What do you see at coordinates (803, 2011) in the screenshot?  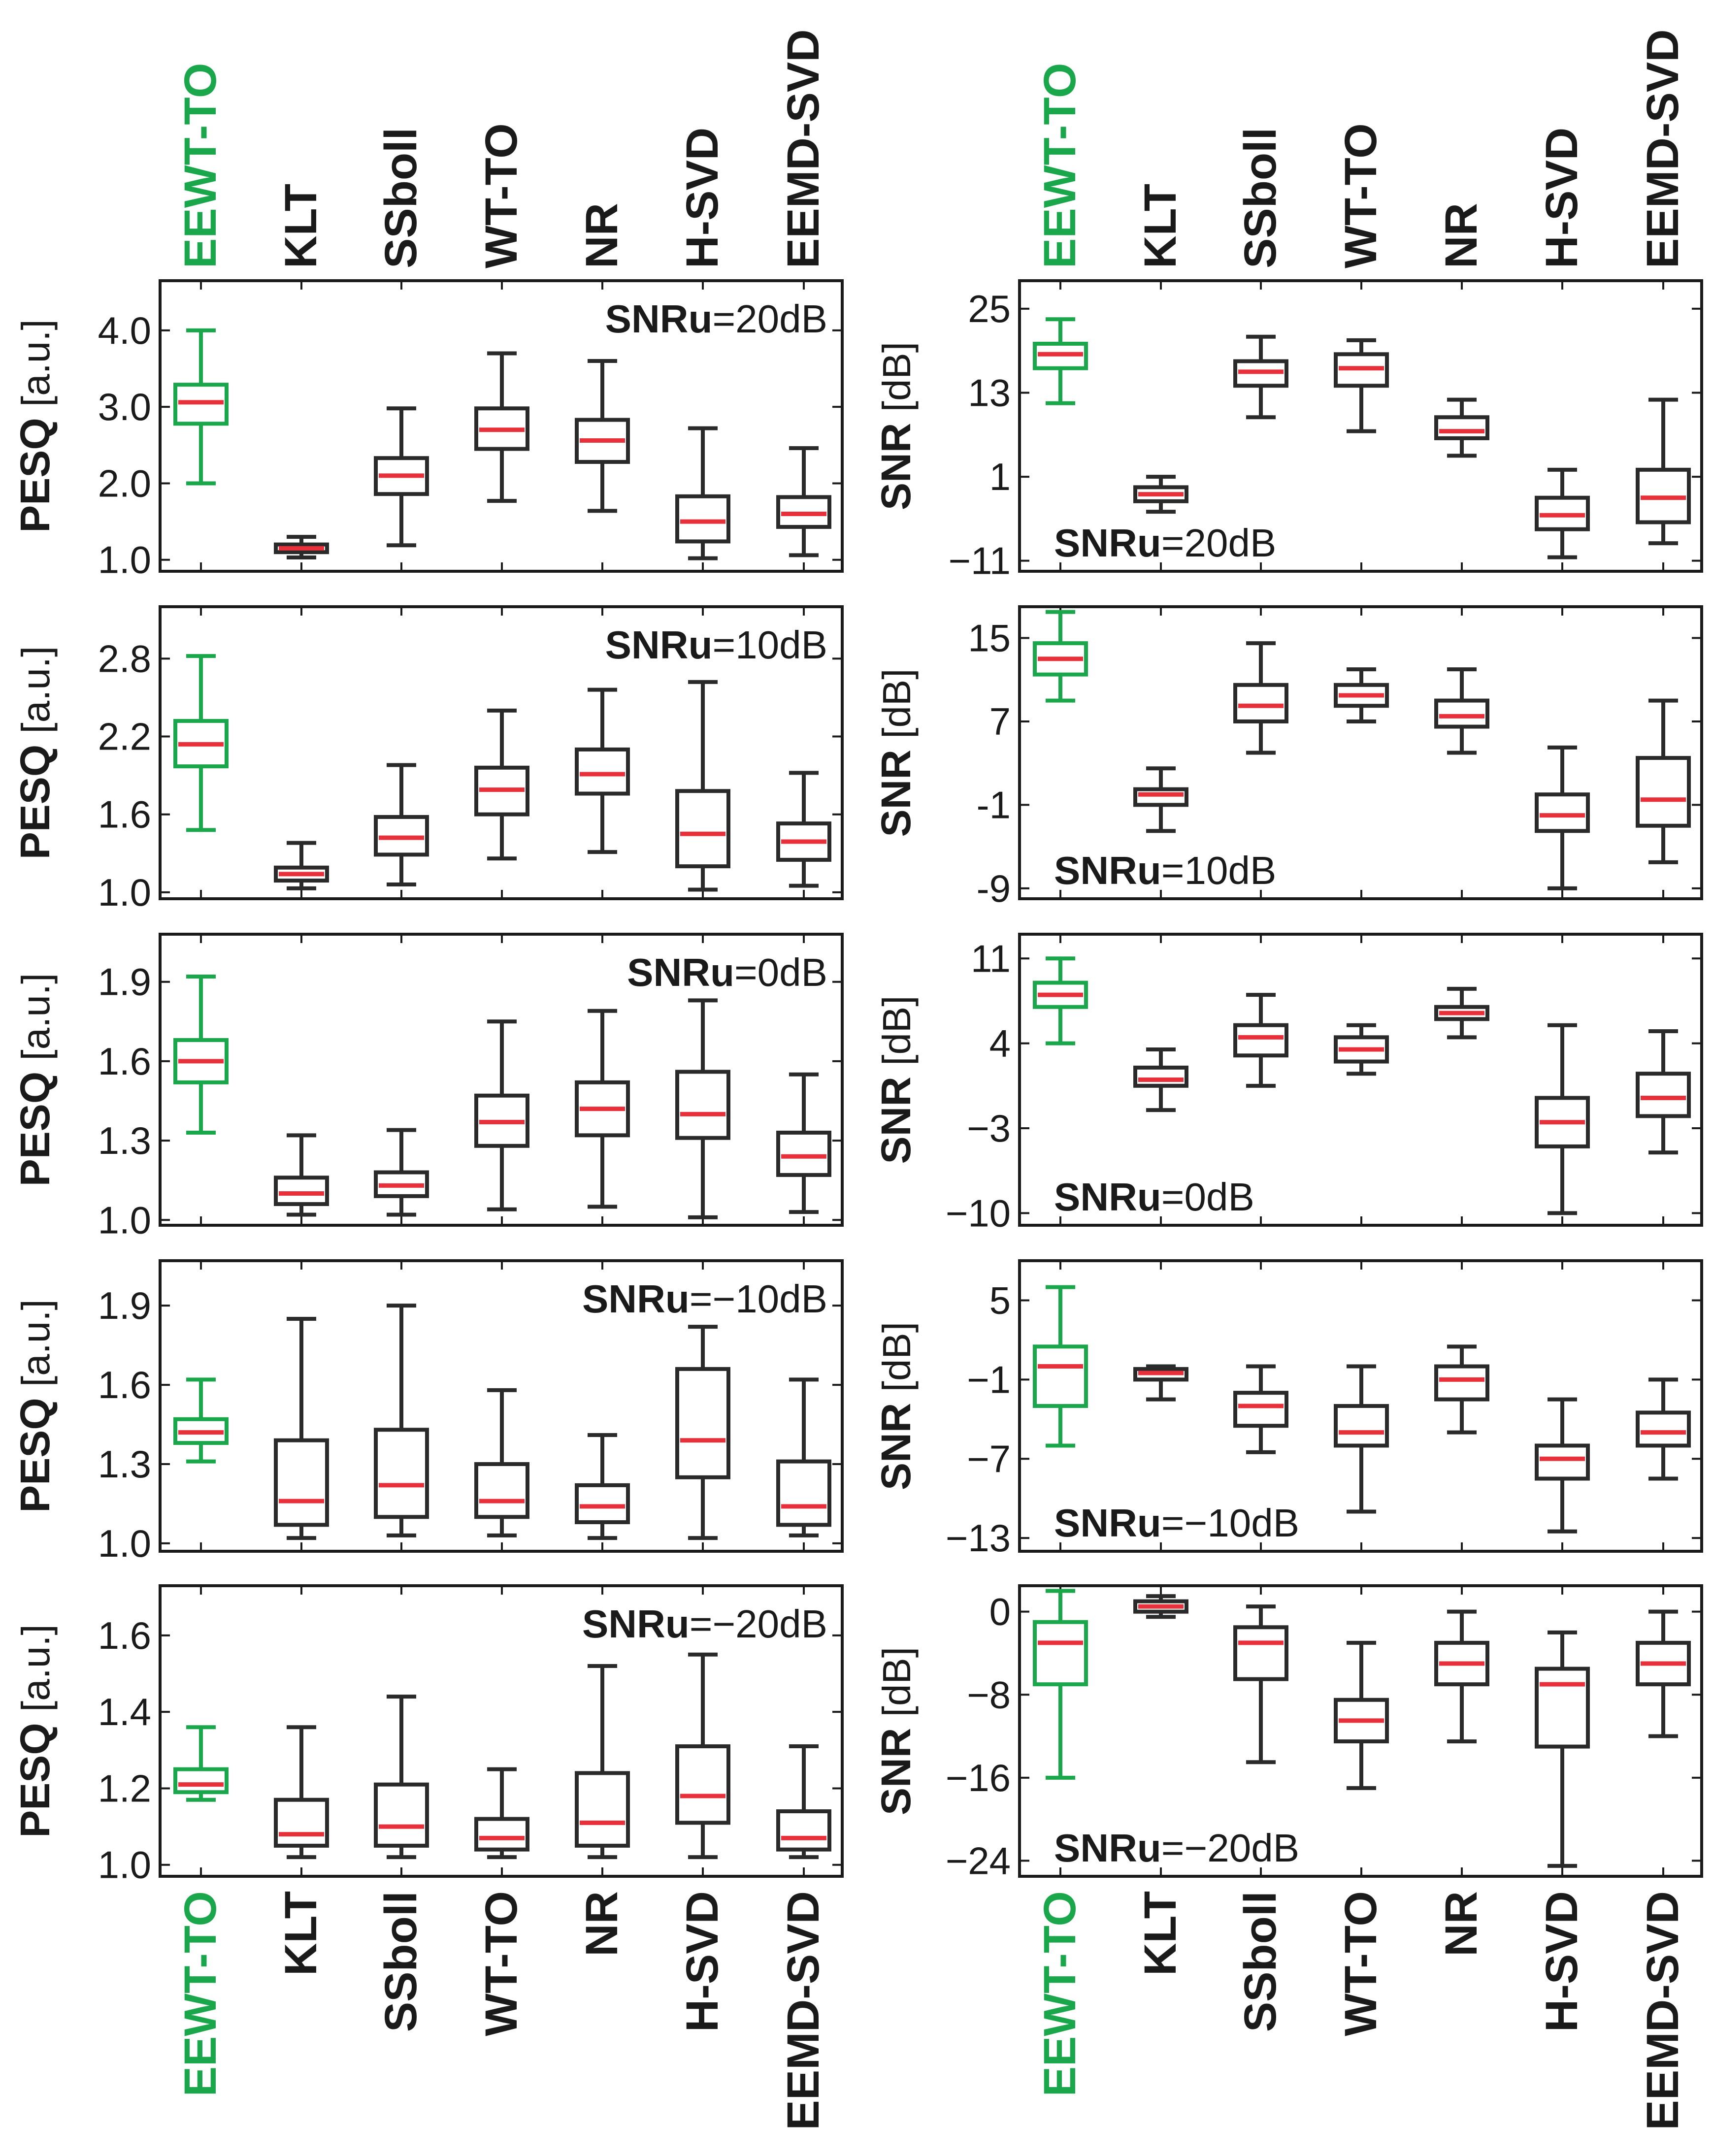 I see `method-label-eemd-svd: EEMD-SVD` at bounding box center [803, 2011].